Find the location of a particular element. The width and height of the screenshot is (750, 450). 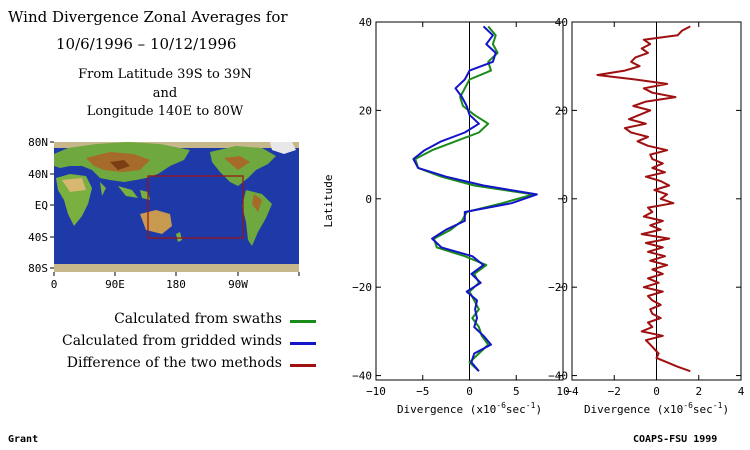

map-lat-label: 80N is located at coordinates (38, 142).